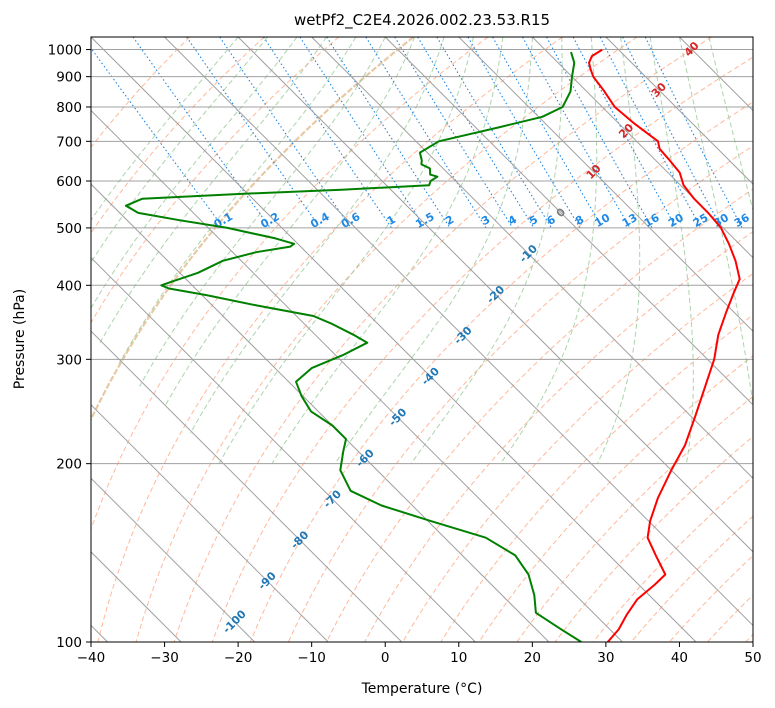 The image size is (775, 708). I want to click on x-tick-label: −40, so click(91, 658).